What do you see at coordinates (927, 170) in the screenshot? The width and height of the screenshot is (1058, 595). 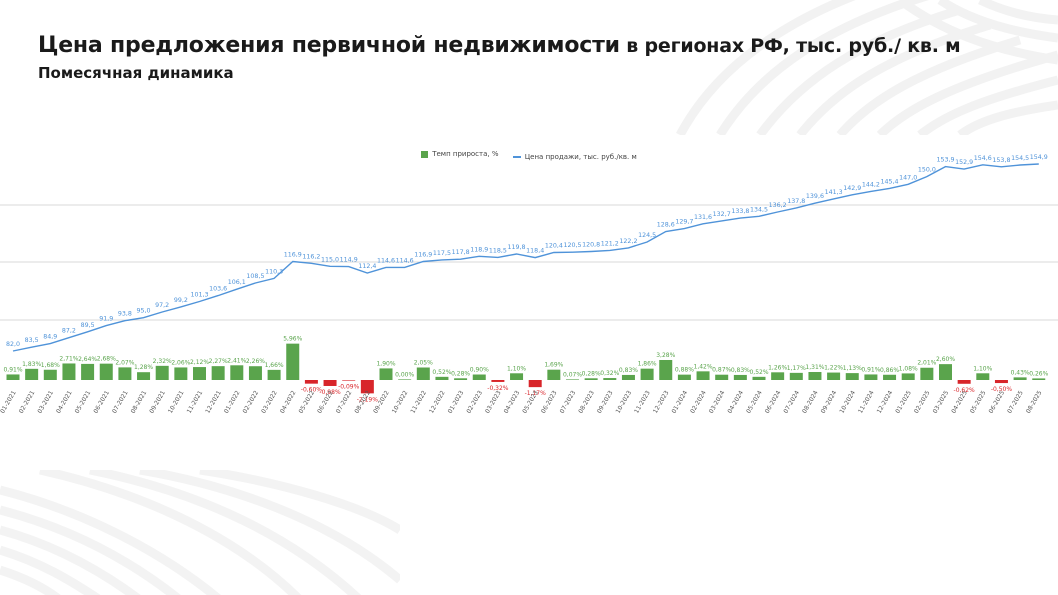 I see `line-value-label: 150,0` at bounding box center [927, 170].